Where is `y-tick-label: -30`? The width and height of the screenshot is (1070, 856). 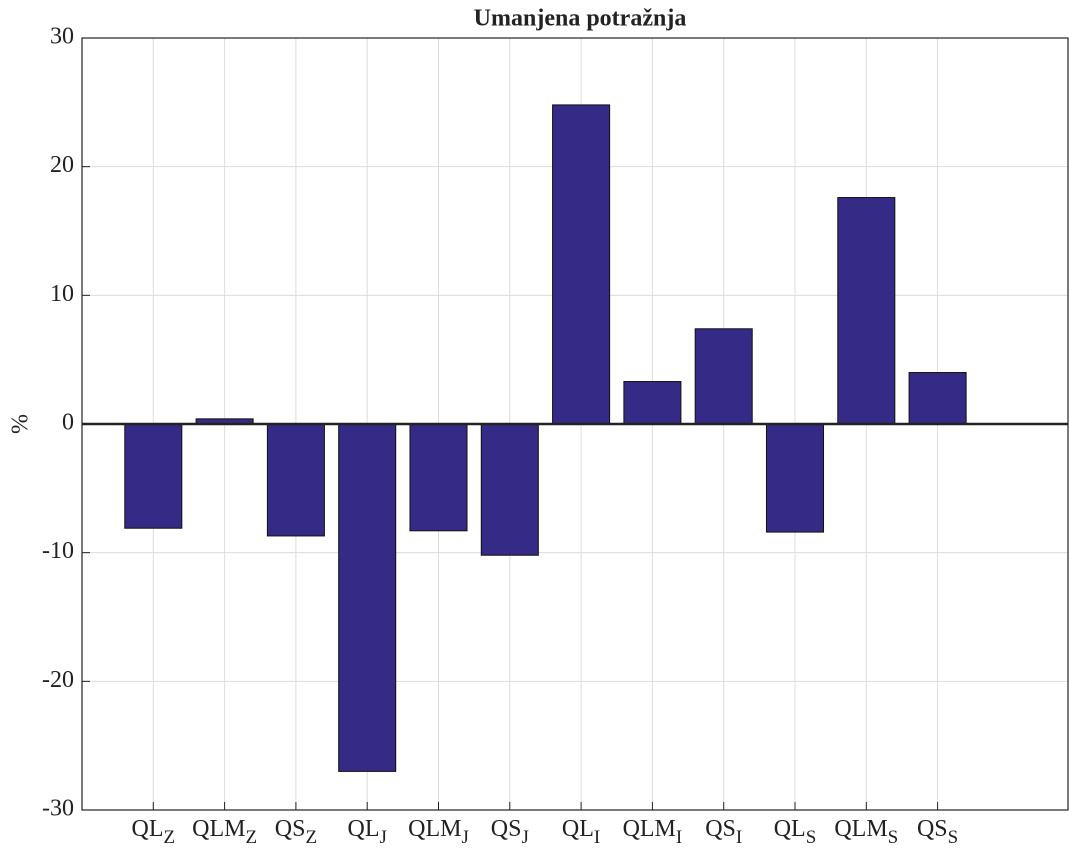 y-tick-label: -30 is located at coordinates (58, 809).